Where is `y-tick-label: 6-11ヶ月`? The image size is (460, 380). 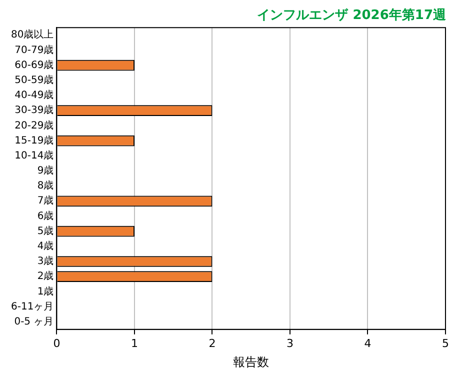
y-tick-label: 6-11ヶ月 is located at coordinates (32, 306).